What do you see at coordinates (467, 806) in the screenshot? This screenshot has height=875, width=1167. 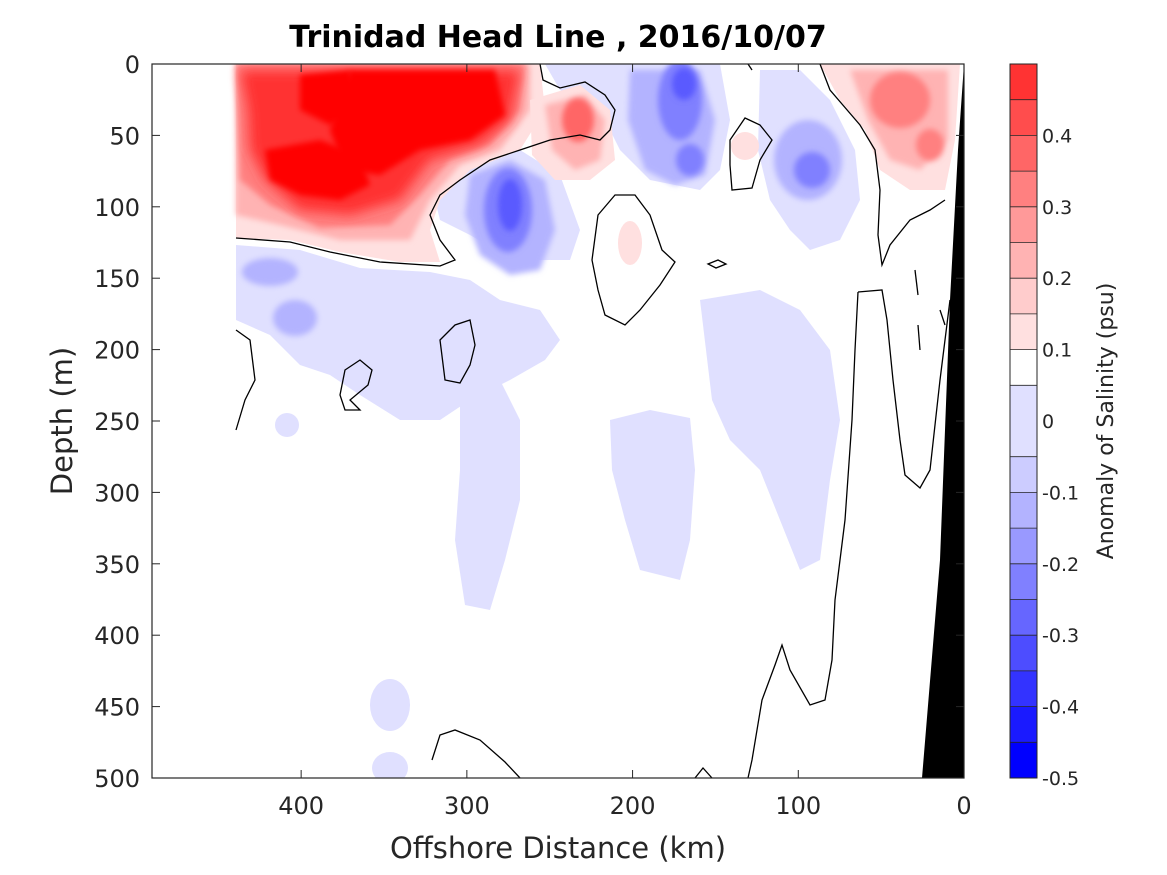 I see `x-tick-label: 300` at bounding box center [467, 806].